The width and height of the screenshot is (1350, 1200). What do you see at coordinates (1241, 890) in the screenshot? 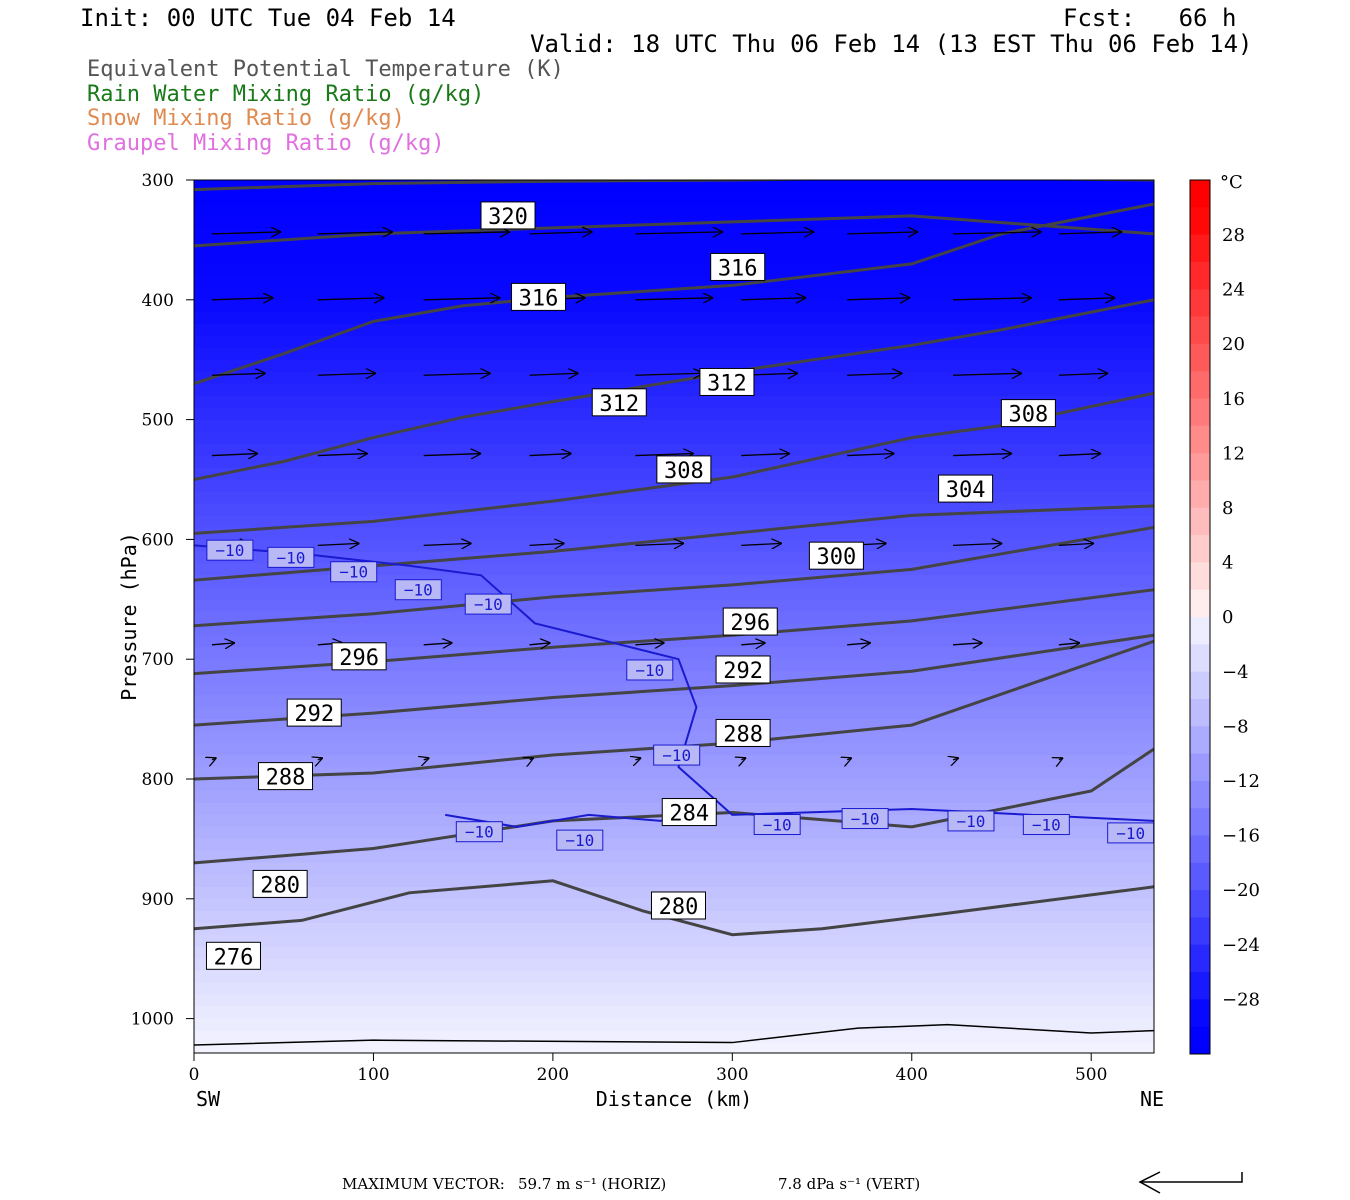
I see `colorbar-tick-label: −20` at bounding box center [1241, 890].